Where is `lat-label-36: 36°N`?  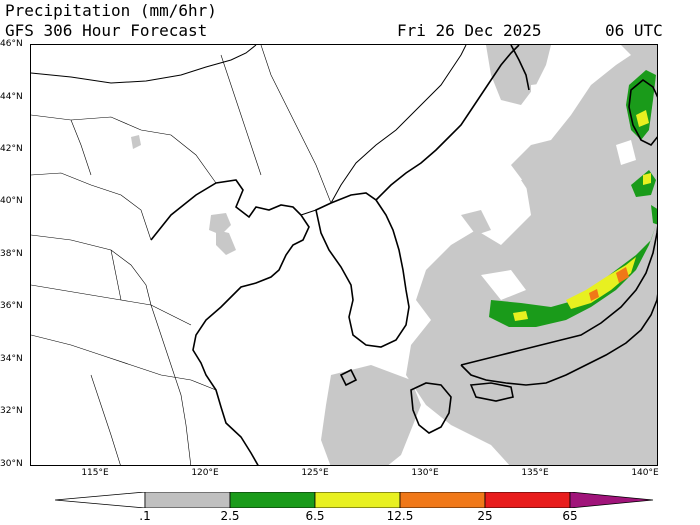
lat-label-36: 36°N is located at coordinates (11, 306).